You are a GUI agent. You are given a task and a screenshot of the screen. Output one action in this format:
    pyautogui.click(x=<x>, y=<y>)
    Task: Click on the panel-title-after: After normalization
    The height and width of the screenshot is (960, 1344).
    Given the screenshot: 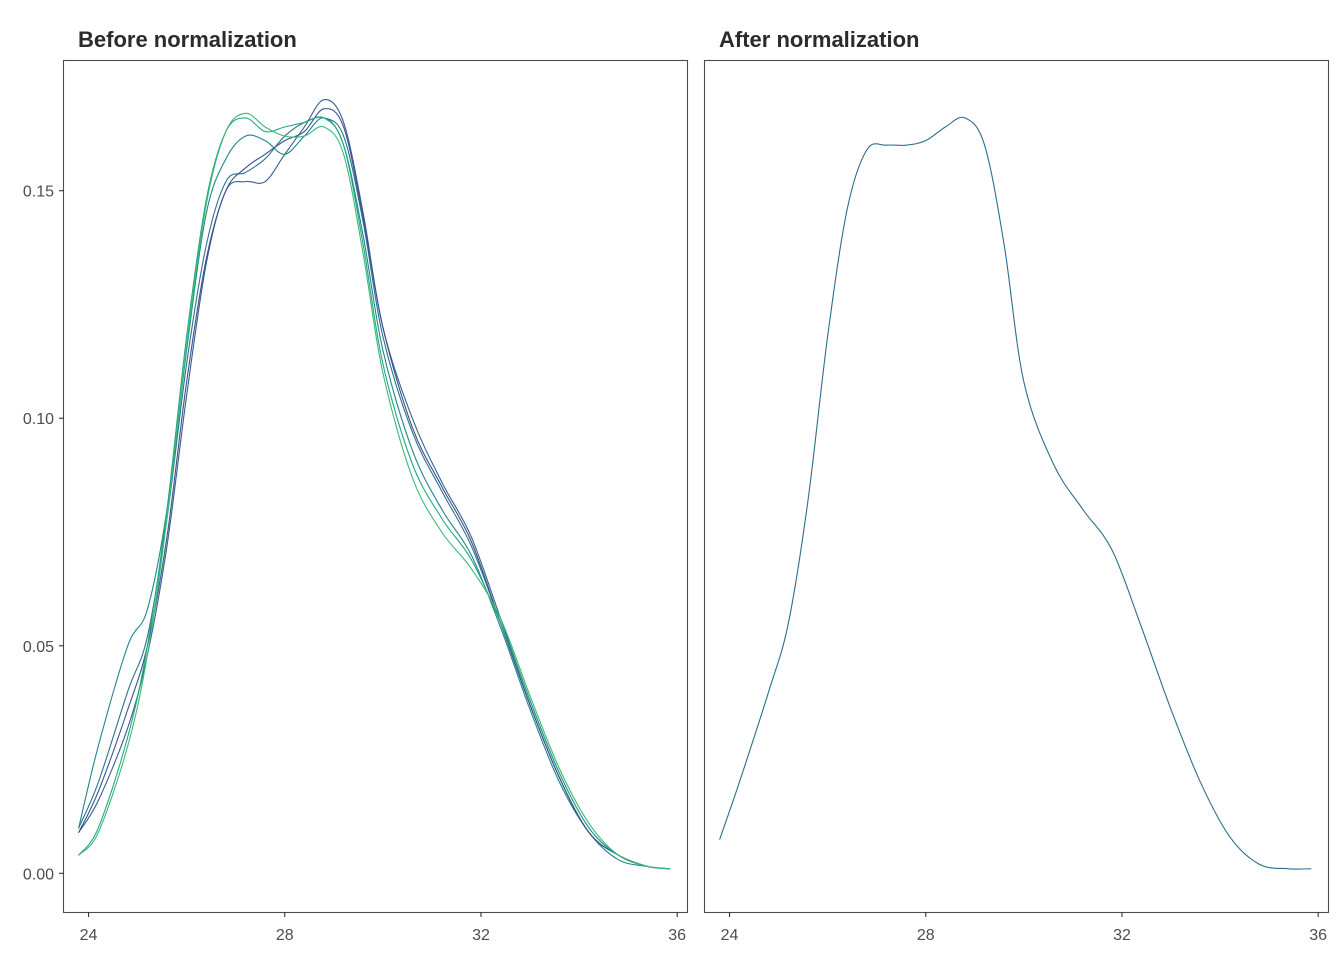 What is the action you would take?
    pyautogui.click(x=819, y=39)
    